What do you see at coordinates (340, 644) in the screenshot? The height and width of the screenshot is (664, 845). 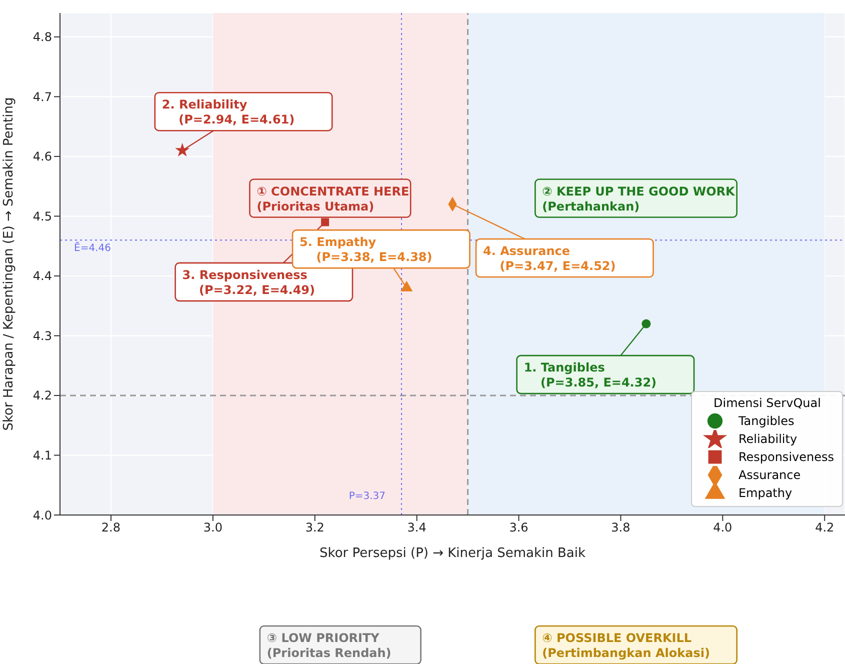 I see `callout-box: ③ LOW PRIORITY (Prioritas Rendah)` at bounding box center [340, 644].